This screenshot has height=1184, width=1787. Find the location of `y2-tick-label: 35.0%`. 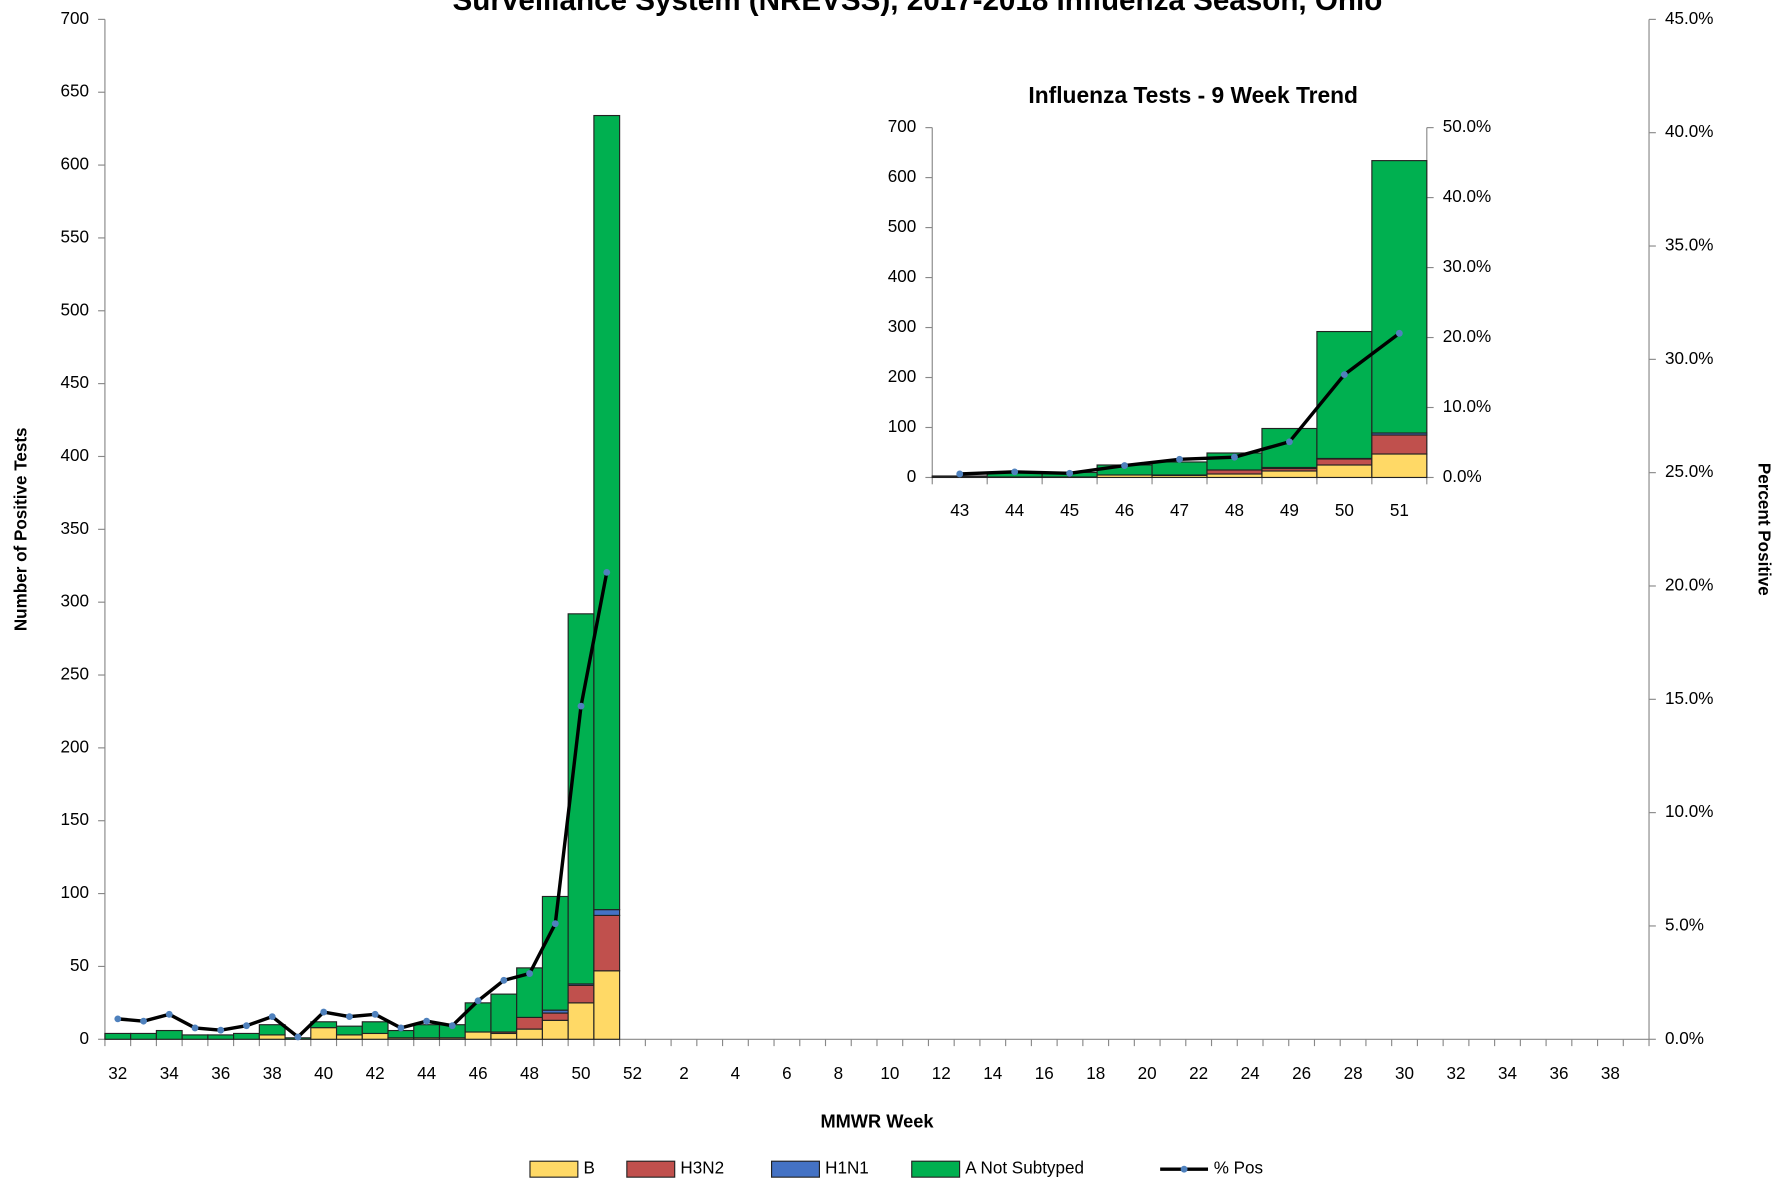

y2-tick-label: 35.0% is located at coordinates (1689, 245).